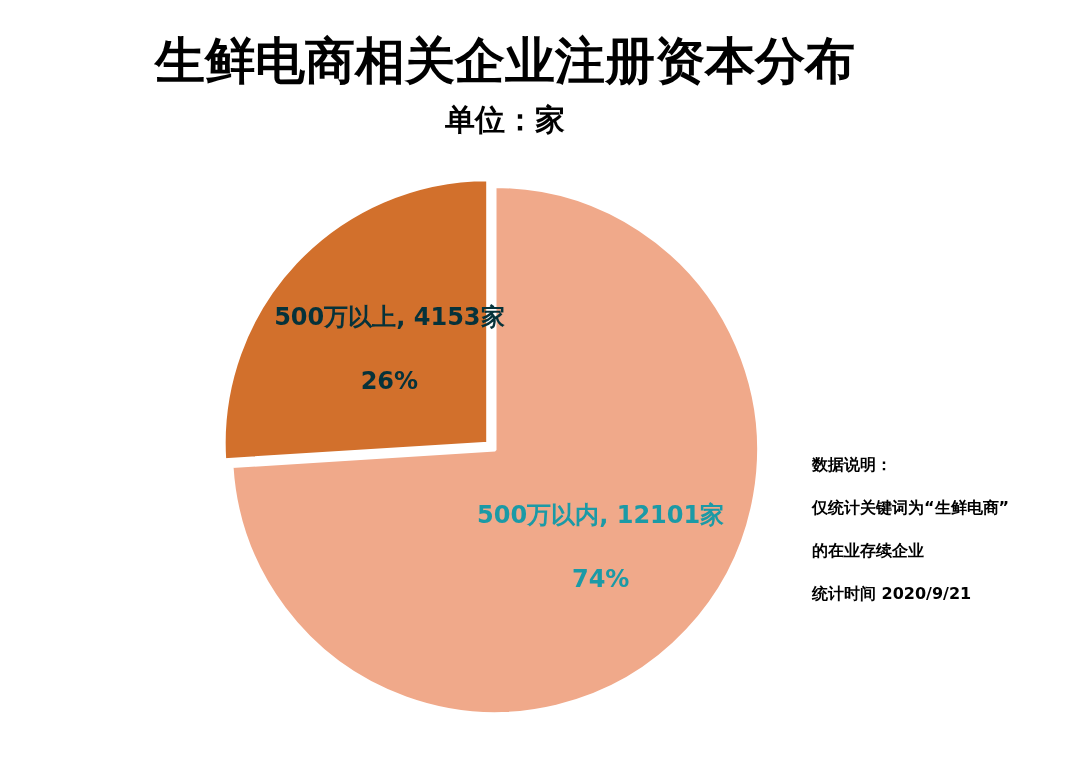  Describe the element at coordinates (911, 508) in the screenshot. I see `text: 仅统计关键词为“生鲜电商”` at that location.